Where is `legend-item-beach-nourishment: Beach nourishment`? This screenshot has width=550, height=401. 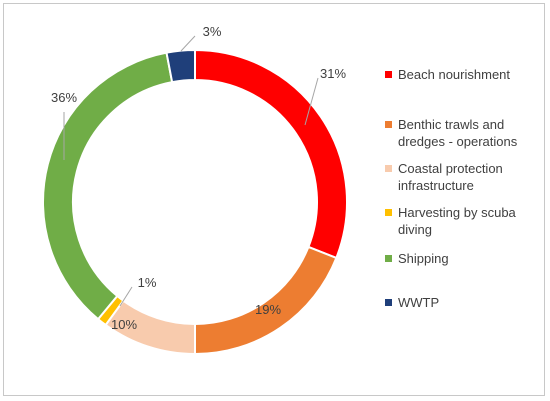 legend-item-beach-nourishment: Beach nourishment is located at coordinates (466, 74).